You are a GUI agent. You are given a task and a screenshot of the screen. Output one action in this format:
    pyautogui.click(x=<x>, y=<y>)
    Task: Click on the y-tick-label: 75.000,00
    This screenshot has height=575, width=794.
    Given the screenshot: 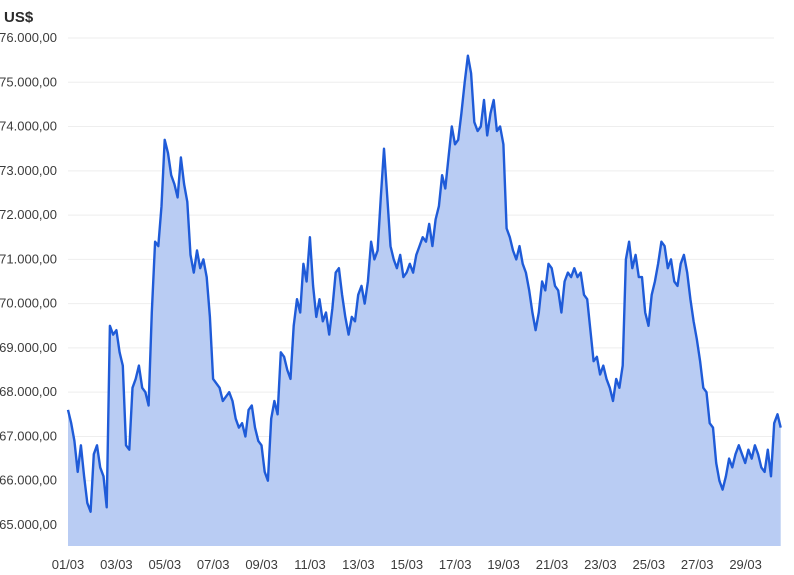 What is the action you would take?
    pyautogui.click(x=28, y=81)
    